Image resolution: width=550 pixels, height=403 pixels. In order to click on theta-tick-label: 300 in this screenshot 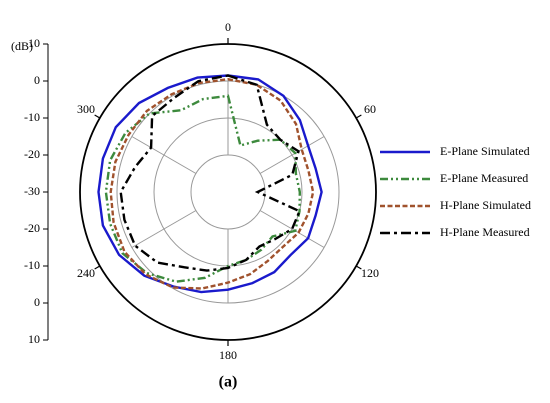, I will do `click(86, 109)`.